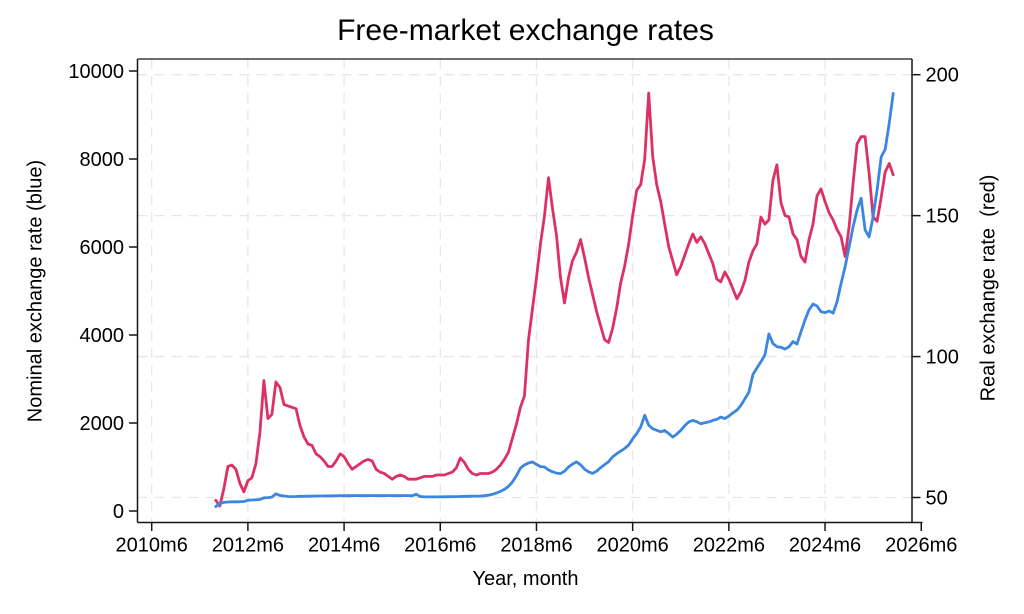 The image size is (1024, 614). Describe the element at coordinates (102, 424) in the screenshot. I see `svg-text: 2000` at that location.